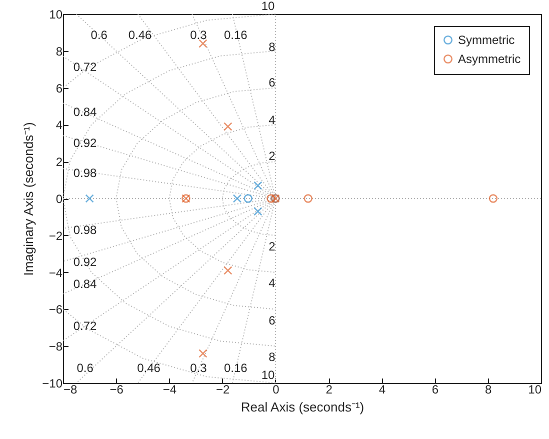 The height and width of the screenshot is (439, 549). Describe the element at coordinates (117, 389) in the screenshot. I see `x-tick-label: −6` at that location.